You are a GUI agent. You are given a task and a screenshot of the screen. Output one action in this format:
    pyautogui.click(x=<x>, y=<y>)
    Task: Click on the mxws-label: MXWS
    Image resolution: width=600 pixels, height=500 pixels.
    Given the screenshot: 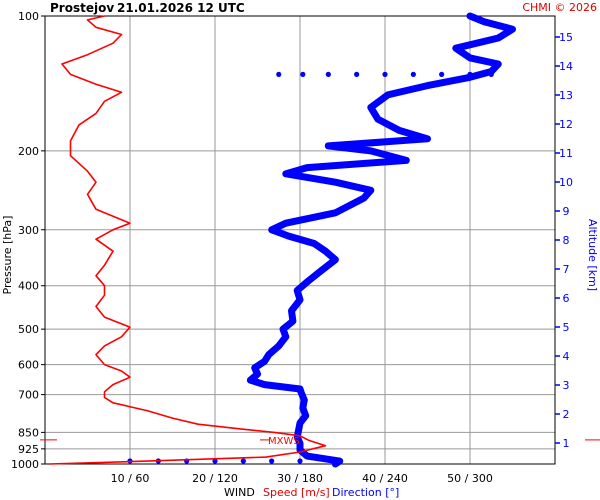 What is the action you would take?
    pyautogui.click(x=284, y=441)
    